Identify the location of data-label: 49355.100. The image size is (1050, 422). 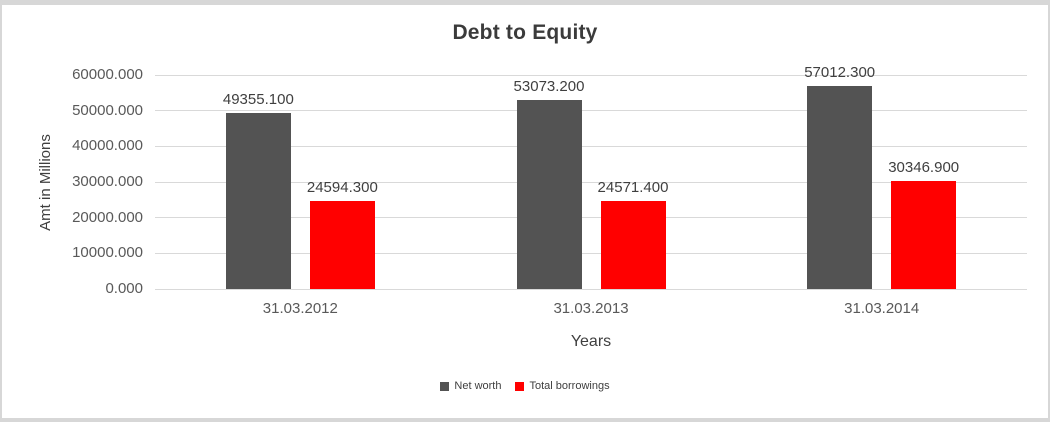
(258, 99).